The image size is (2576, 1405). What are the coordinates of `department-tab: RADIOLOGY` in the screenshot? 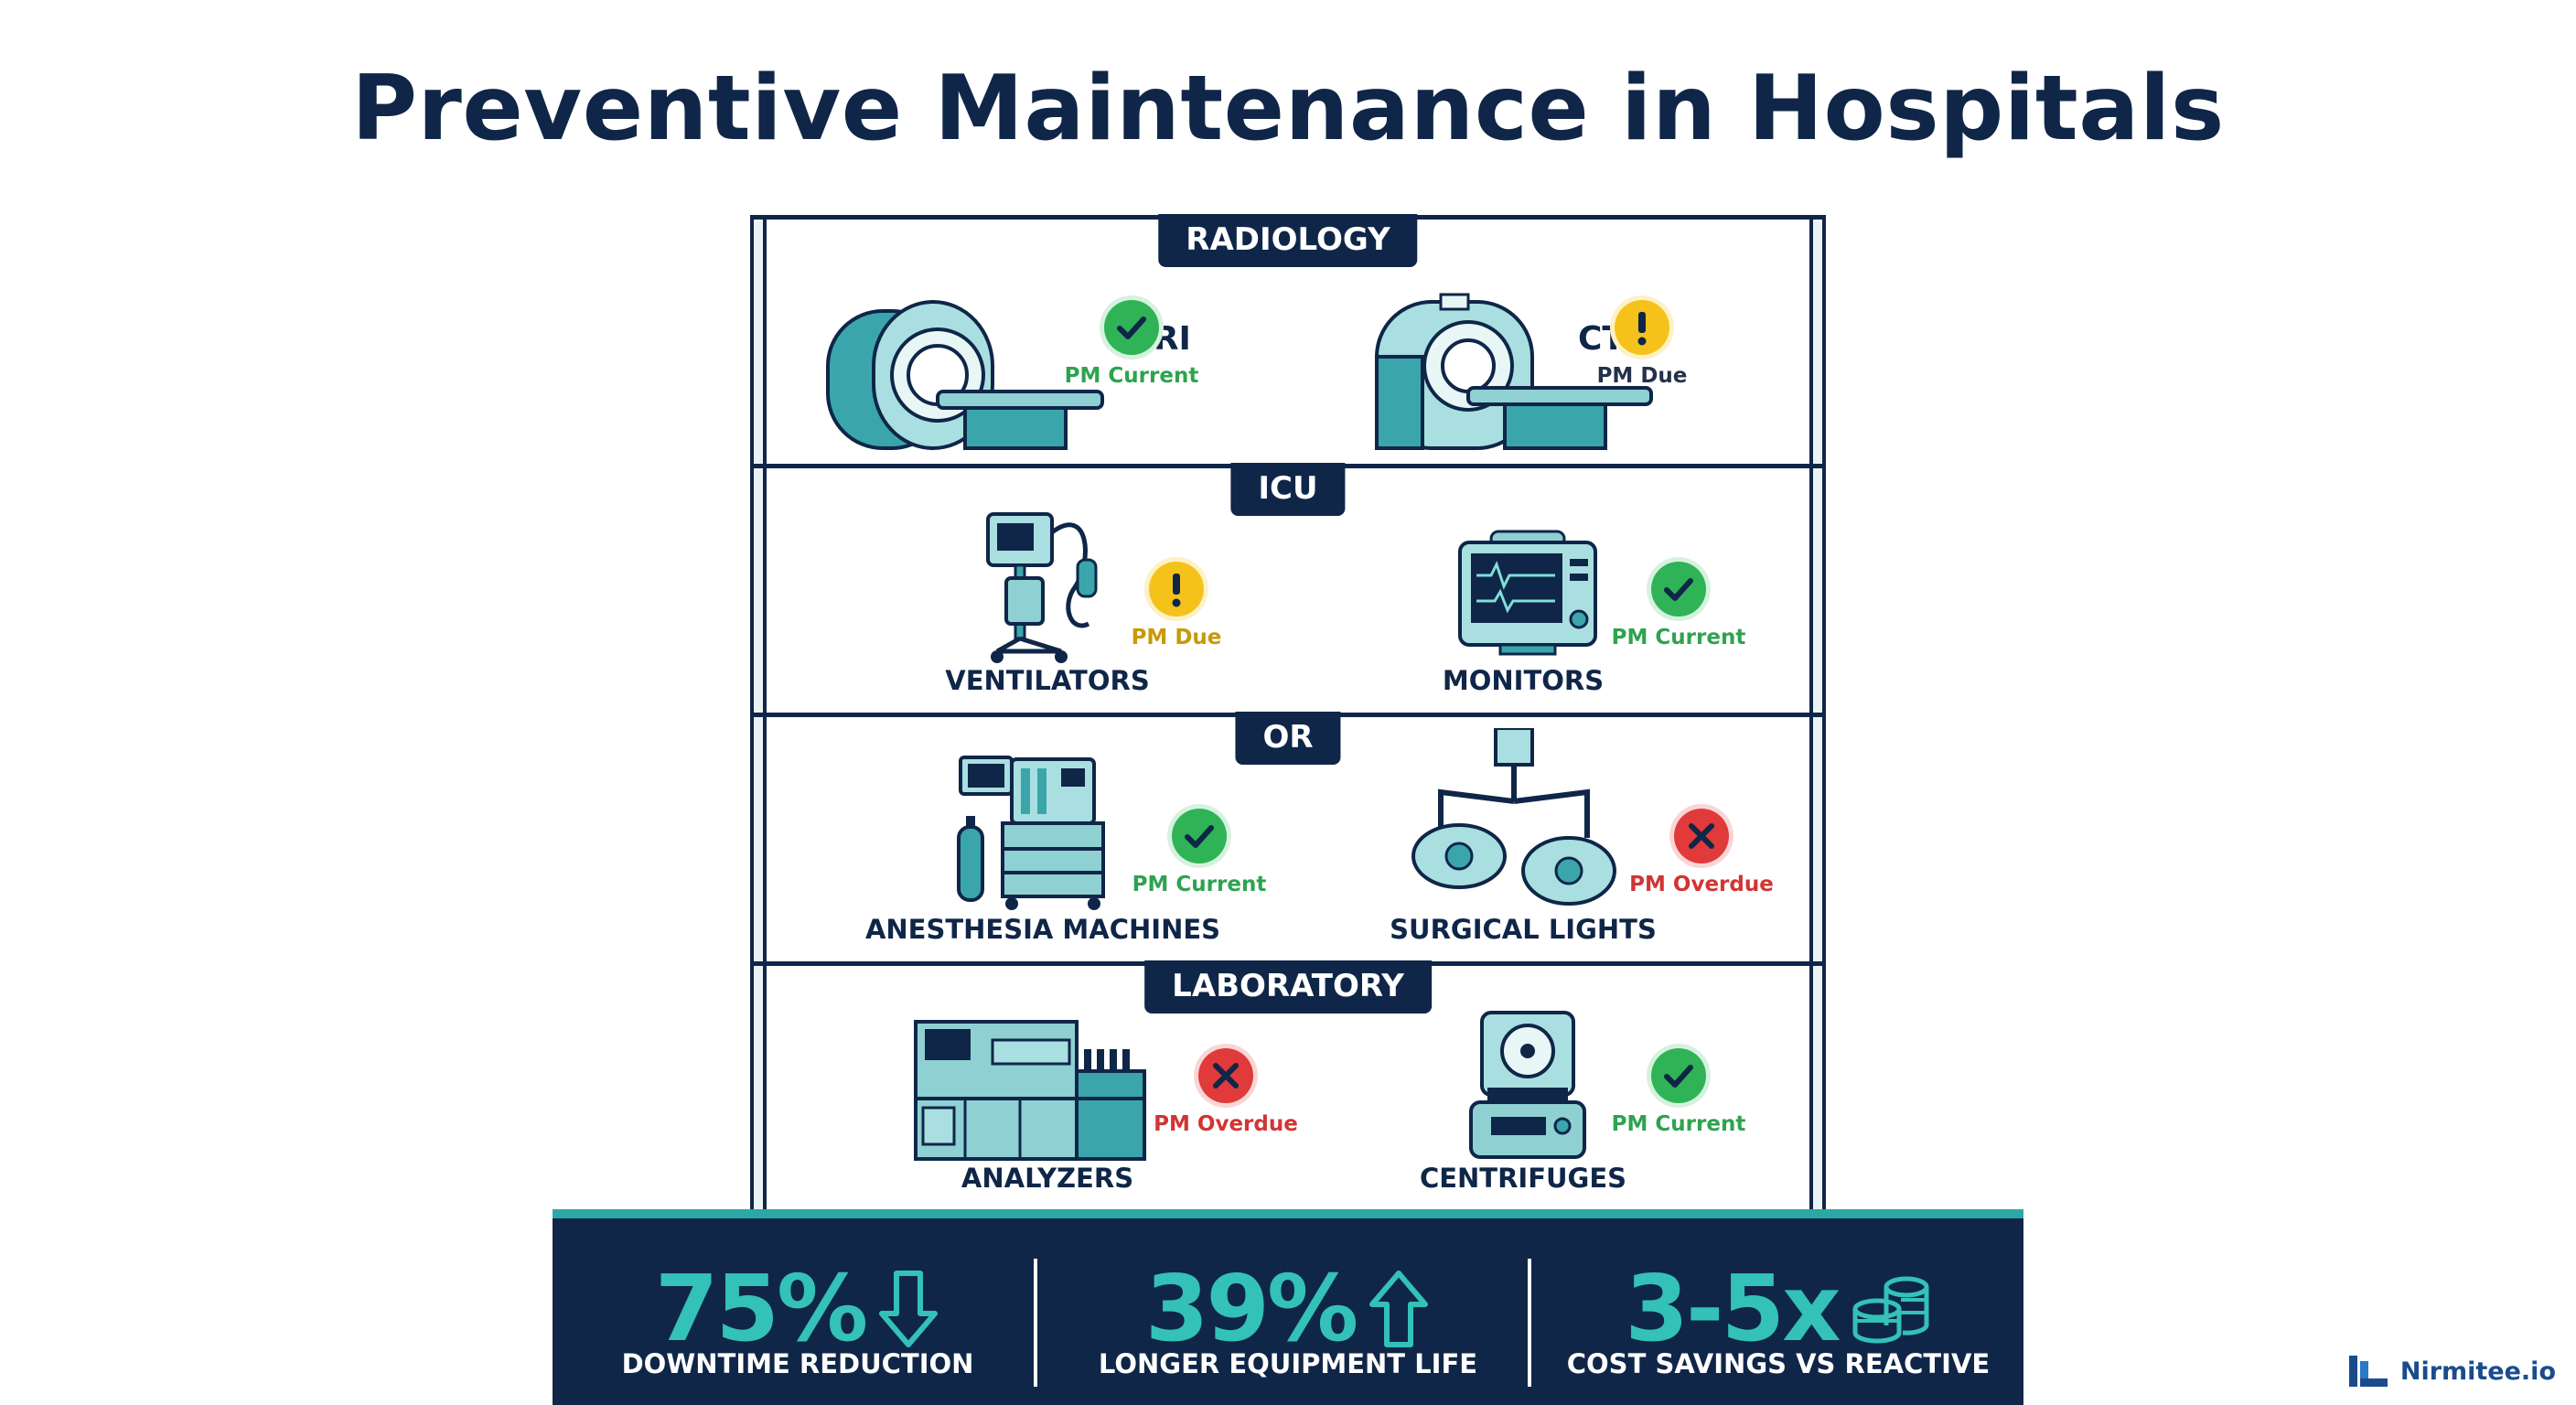 It's located at (1288, 240).